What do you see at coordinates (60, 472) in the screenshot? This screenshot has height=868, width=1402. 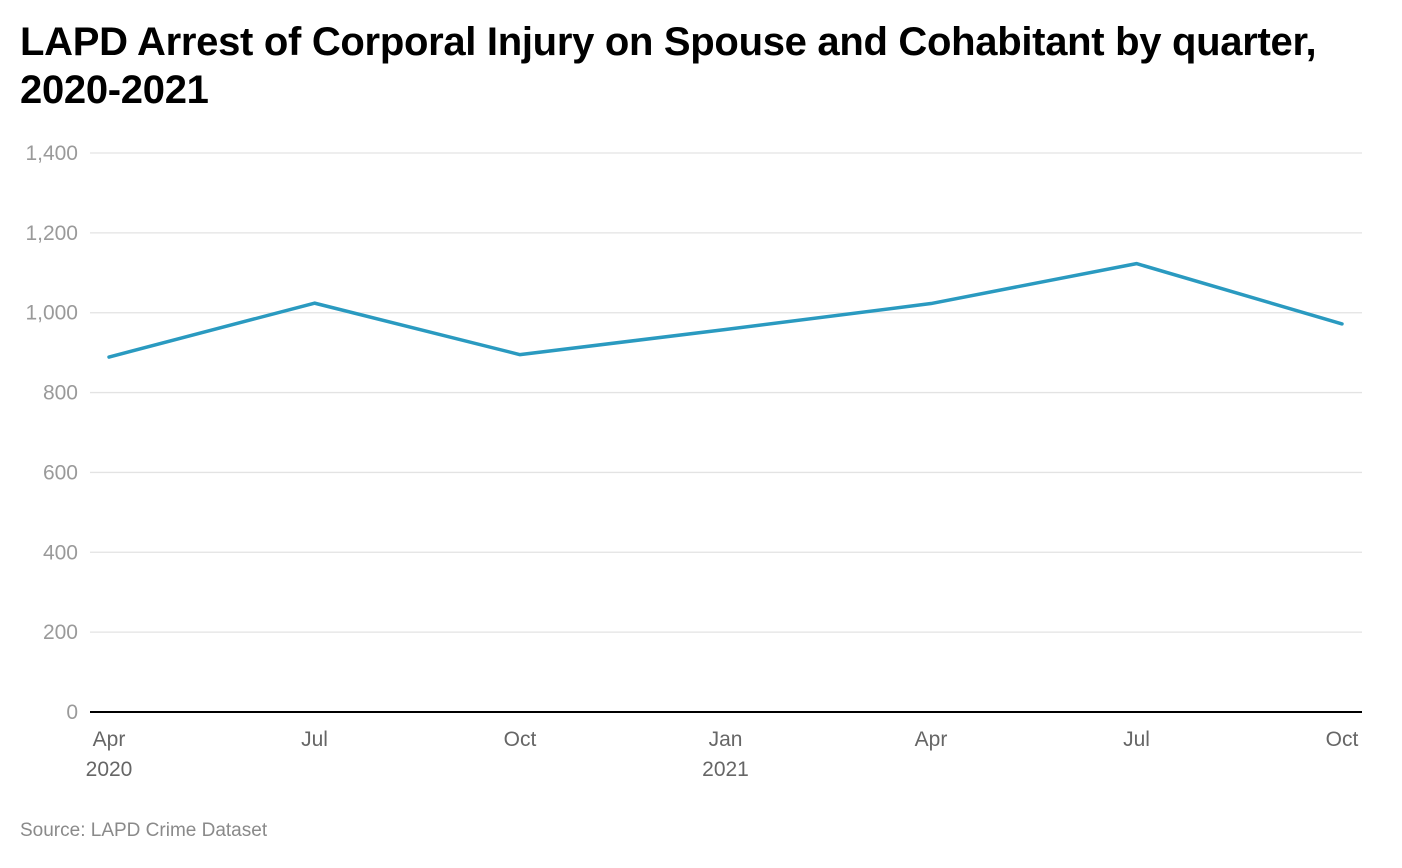 I see `y-tick-label: 600` at bounding box center [60, 472].